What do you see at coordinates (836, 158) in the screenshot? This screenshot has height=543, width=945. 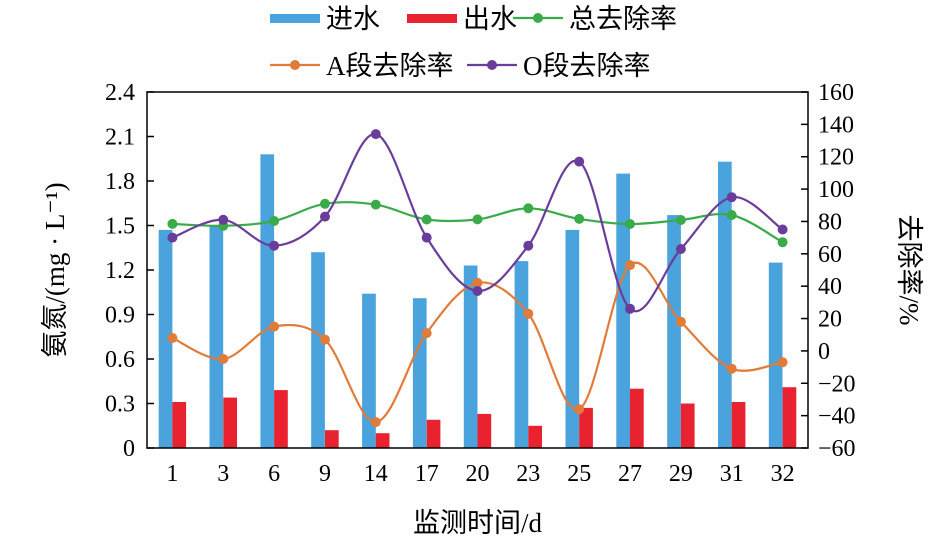 I see `right-axis-tick-label: 120` at bounding box center [836, 158].